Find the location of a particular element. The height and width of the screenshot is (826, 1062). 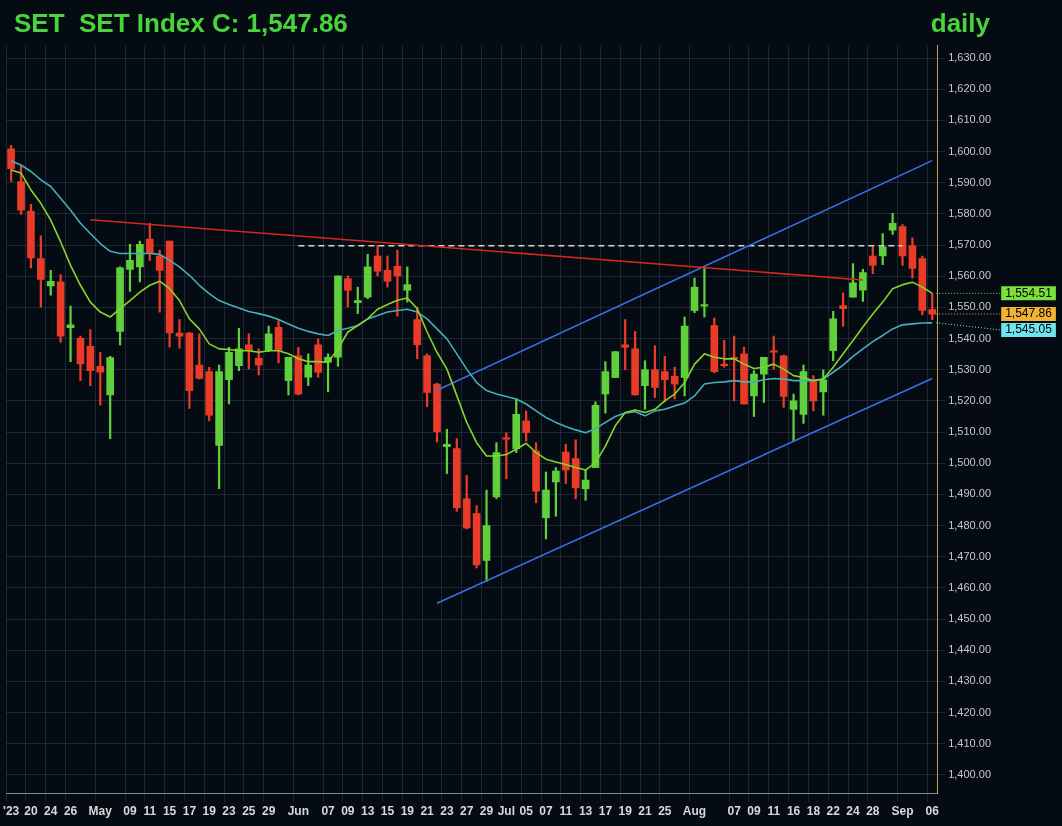

x-tick-label: 26 is located at coordinates (70, 811).